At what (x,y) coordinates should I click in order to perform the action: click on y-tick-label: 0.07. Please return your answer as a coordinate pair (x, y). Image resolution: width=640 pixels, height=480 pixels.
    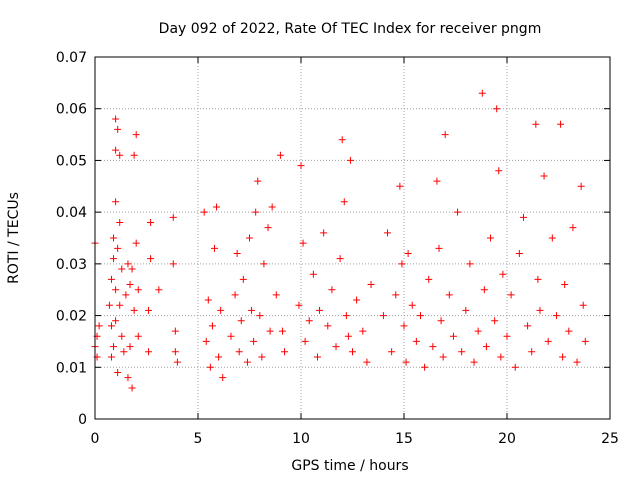
    Looking at the image, I should click on (71, 58).